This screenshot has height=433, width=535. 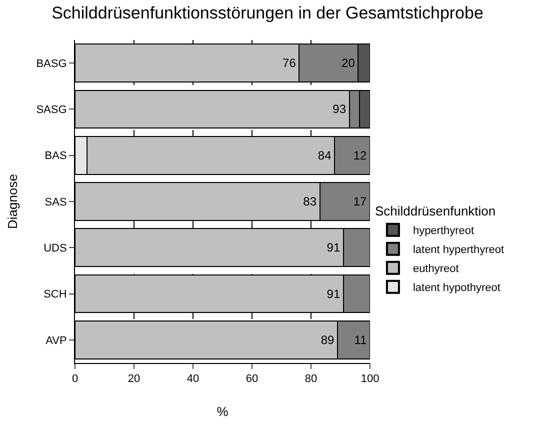 I want to click on legend-title: Schilddrüsenfunktion, so click(x=435, y=210).